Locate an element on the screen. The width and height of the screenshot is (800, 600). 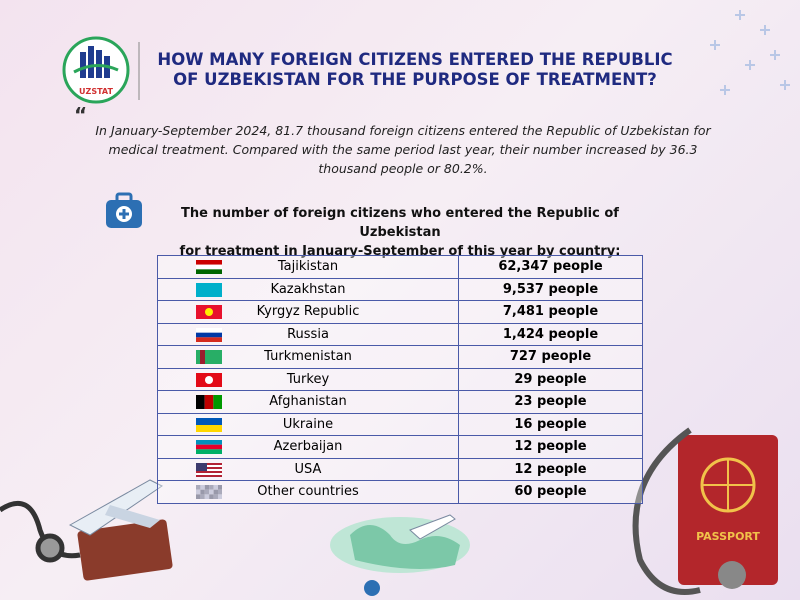
table-row: Russia 1,424 people is located at coordinates (400, 334).